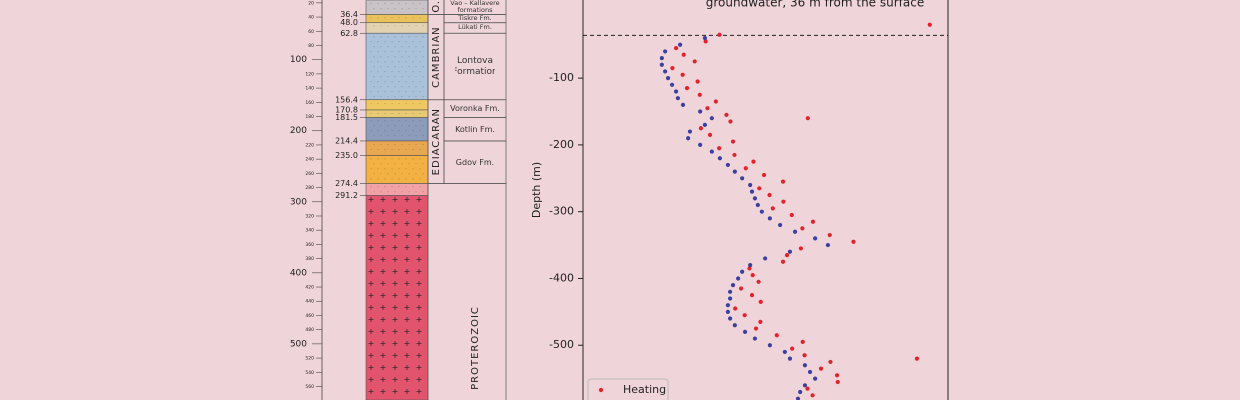  What do you see at coordinates (309, 302) in the screenshot?
I see `tick-label: 440` at bounding box center [309, 302].